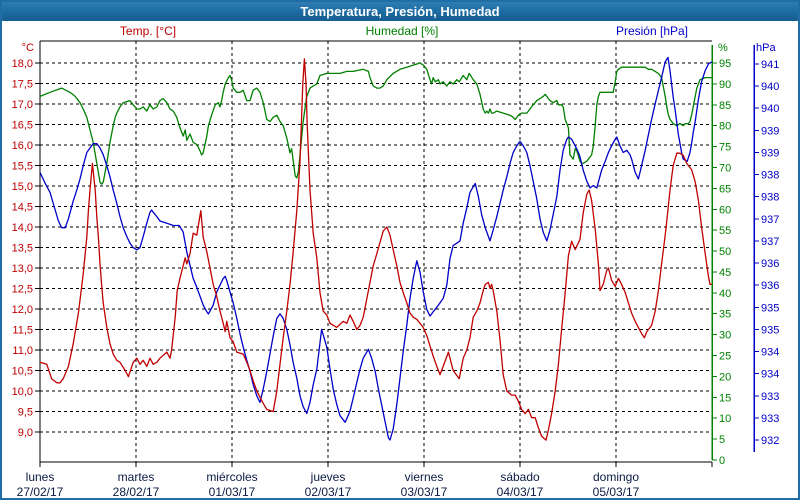  What do you see at coordinates (520, 492) in the screenshot?
I see `day-date-label: 04/03/17` at bounding box center [520, 492].